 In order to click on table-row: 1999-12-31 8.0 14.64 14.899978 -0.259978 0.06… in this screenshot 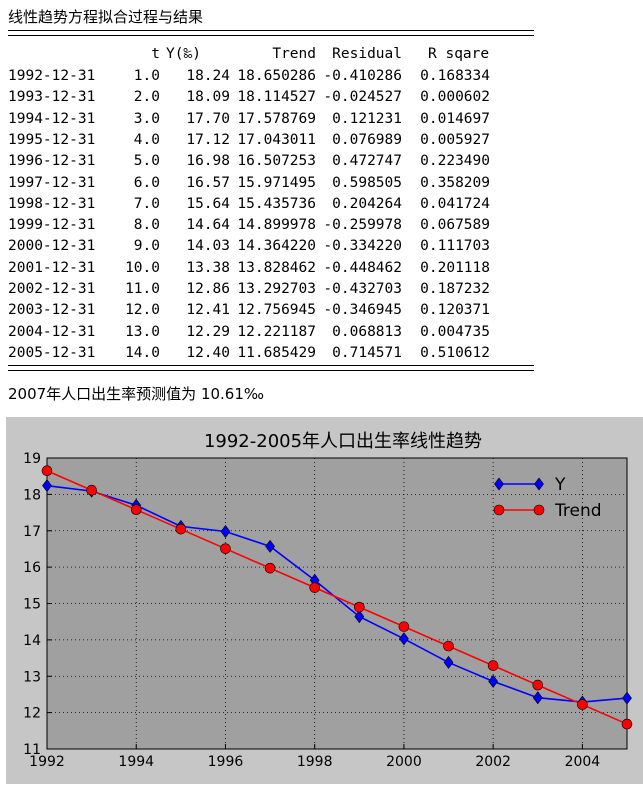, I will do `click(273, 227)`.